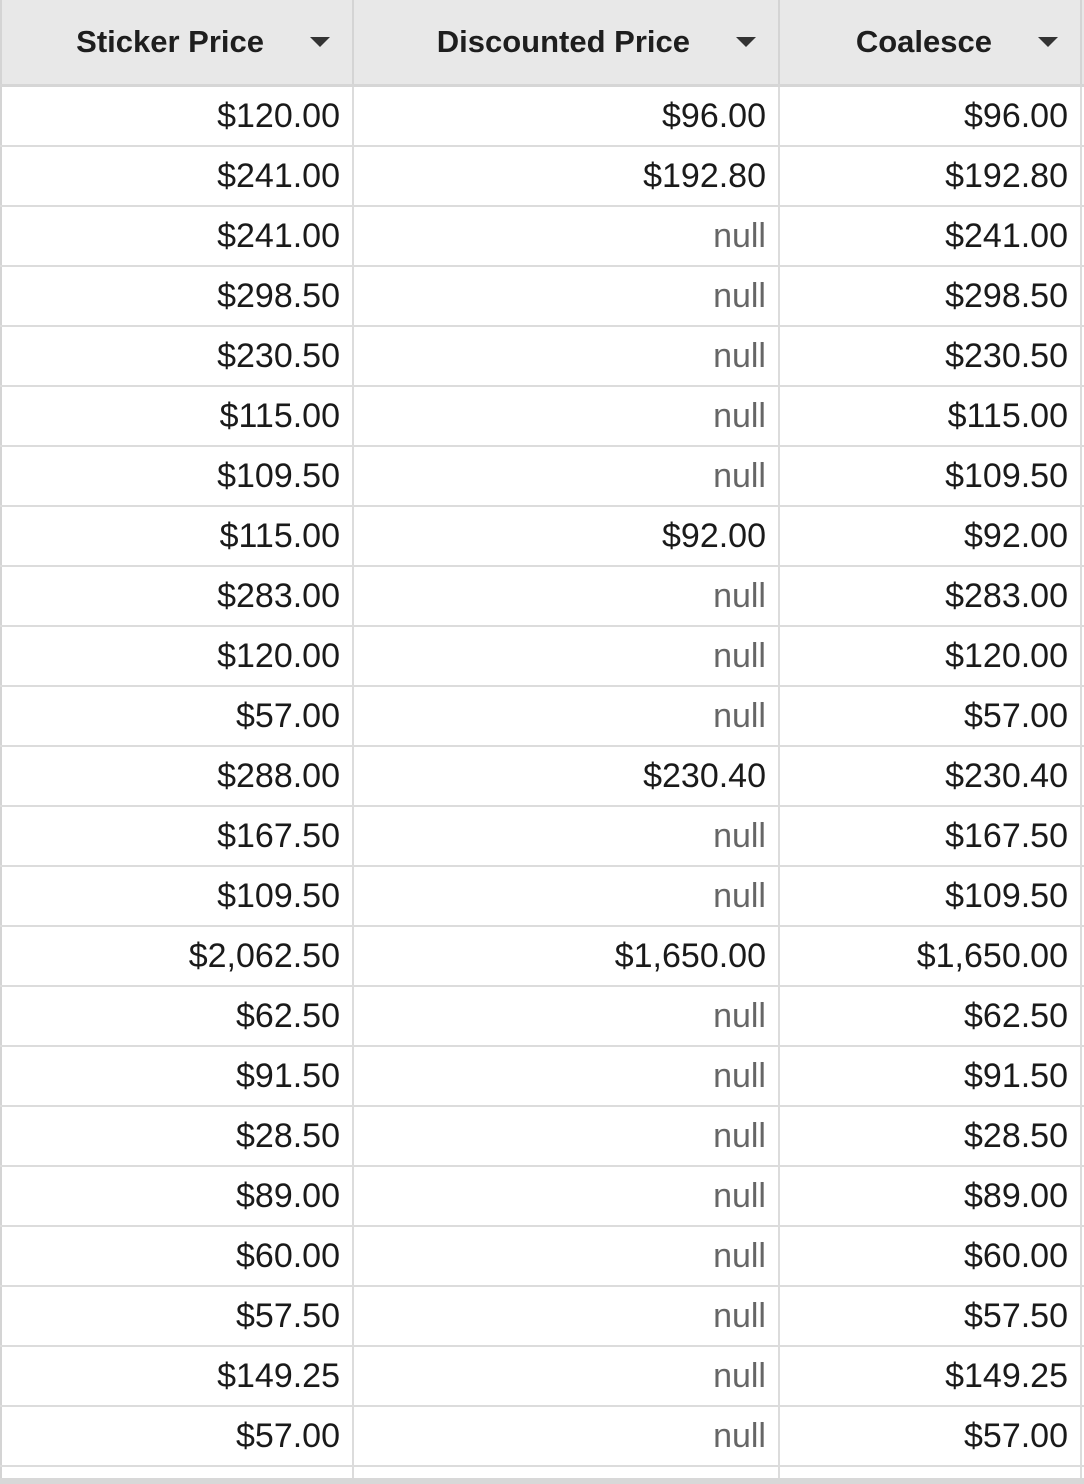 Image resolution: width=1084 pixels, height=1484 pixels. What do you see at coordinates (177, 42) in the screenshot?
I see `column-header: Sticker Price` at bounding box center [177, 42].